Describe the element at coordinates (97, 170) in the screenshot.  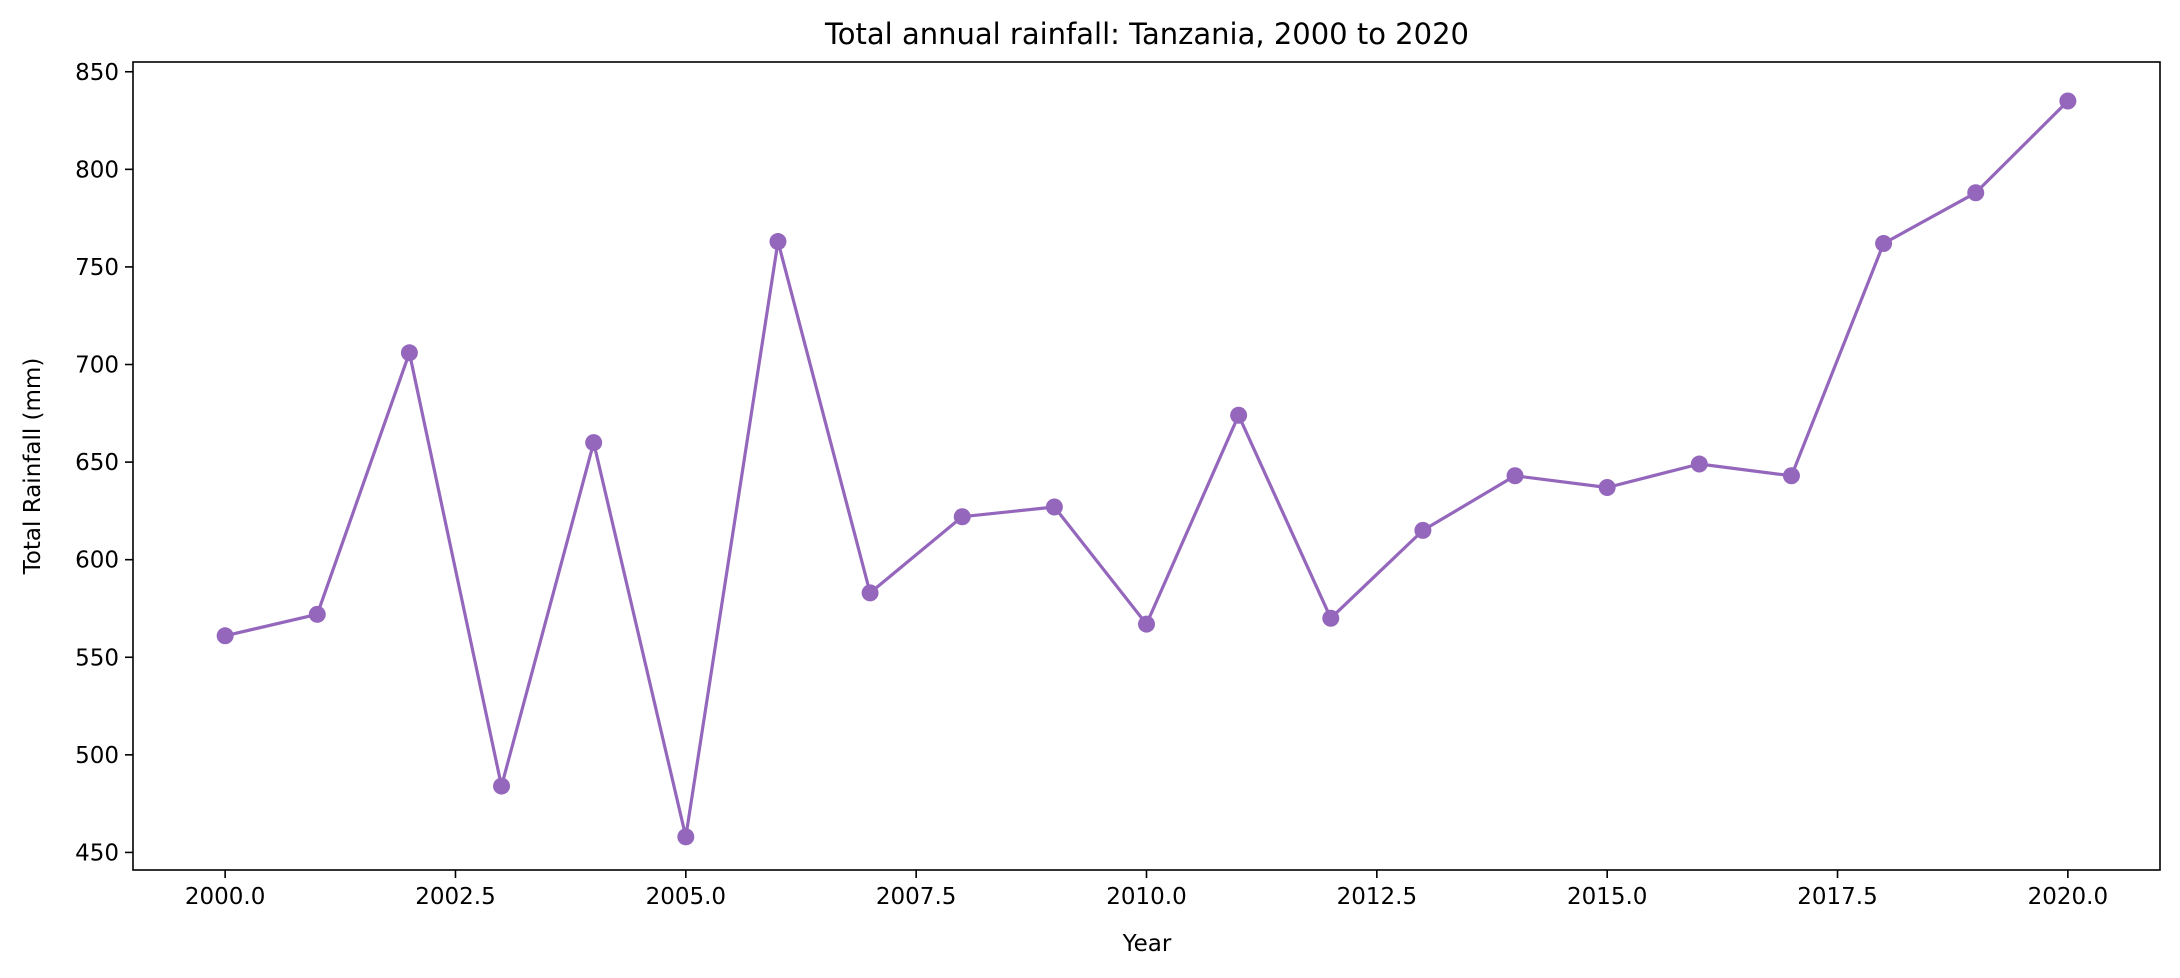
I see `y-tick-label: 800` at that location.